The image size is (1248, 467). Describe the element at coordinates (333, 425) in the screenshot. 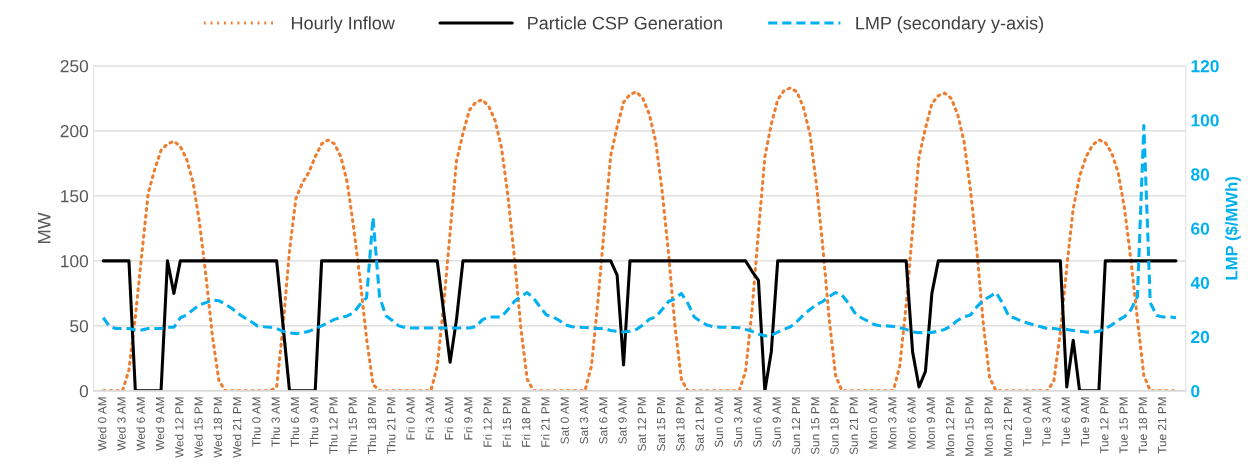

I see `x-tick-label: Thu 12 PM` at that location.